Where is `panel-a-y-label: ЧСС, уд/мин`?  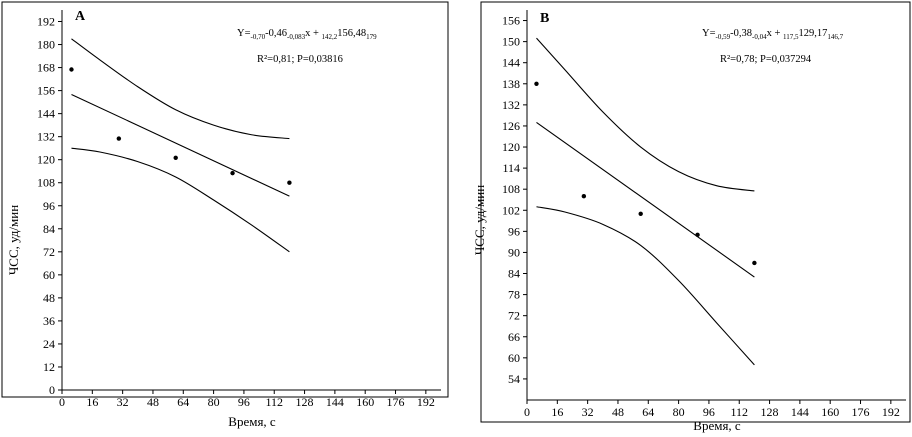
panel-a-y-label: ЧСС, уд/мин is located at coordinates (13, 240).